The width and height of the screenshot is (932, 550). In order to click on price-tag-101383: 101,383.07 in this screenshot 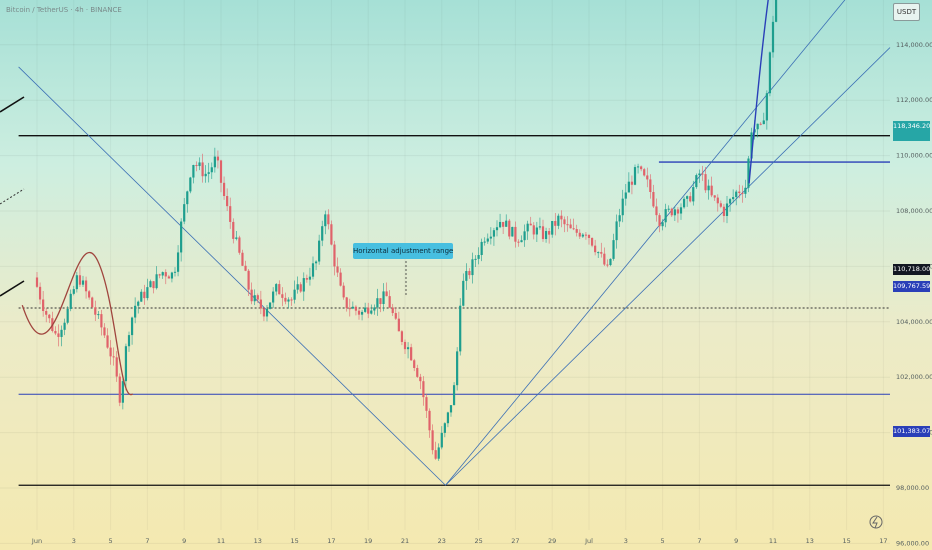, I will do `click(912, 431)`.